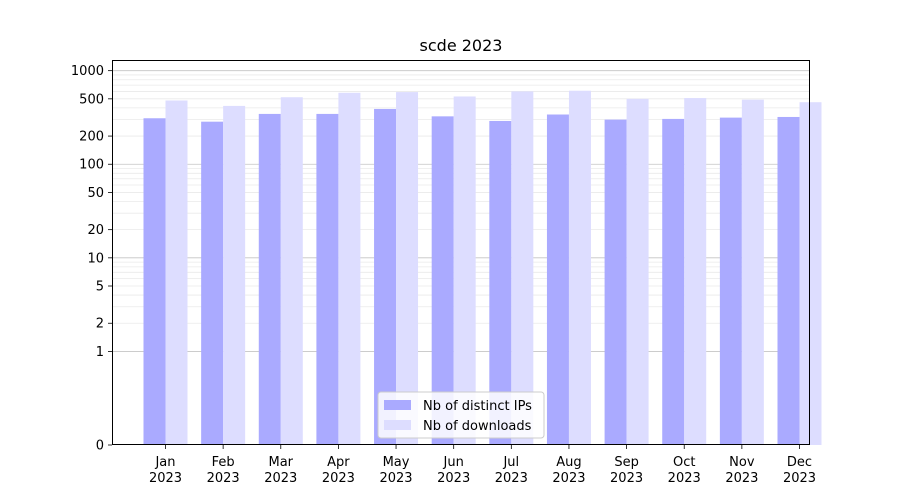  I want to click on y-tick-label: 50, so click(95, 193).